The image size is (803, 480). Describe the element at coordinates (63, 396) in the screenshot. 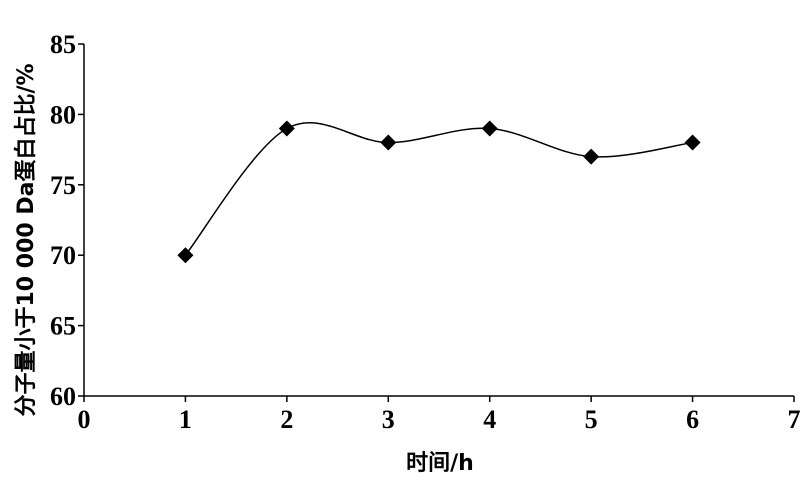

I see `y-tick-label: 60` at that location.